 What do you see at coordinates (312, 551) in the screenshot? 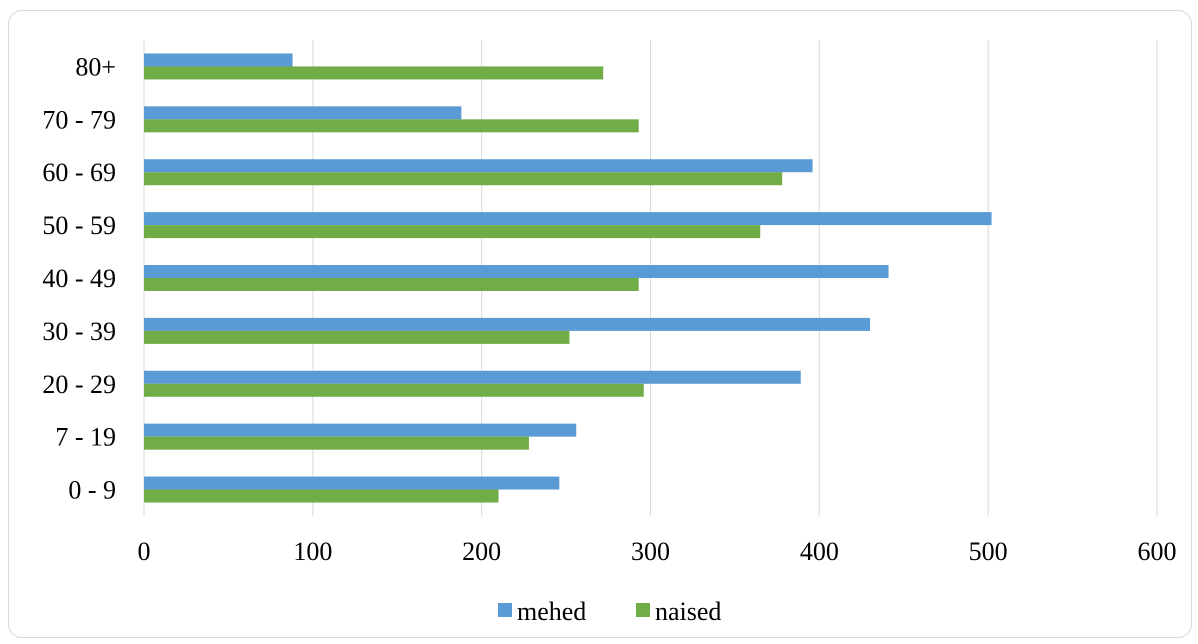
I see `x-tick-label: 100` at bounding box center [312, 551].